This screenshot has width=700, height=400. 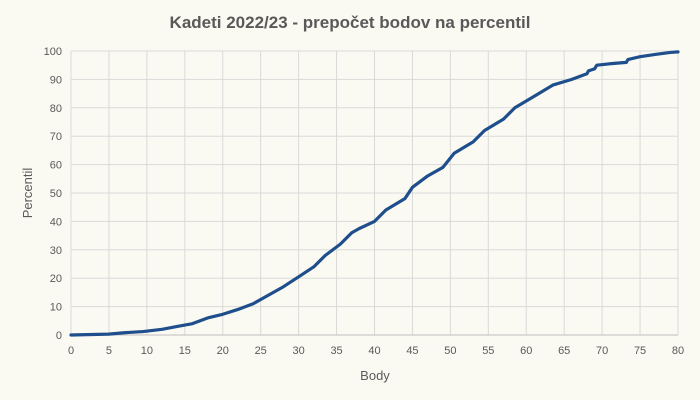 I want to click on y-tick-label: 70, so click(x=56, y=137).